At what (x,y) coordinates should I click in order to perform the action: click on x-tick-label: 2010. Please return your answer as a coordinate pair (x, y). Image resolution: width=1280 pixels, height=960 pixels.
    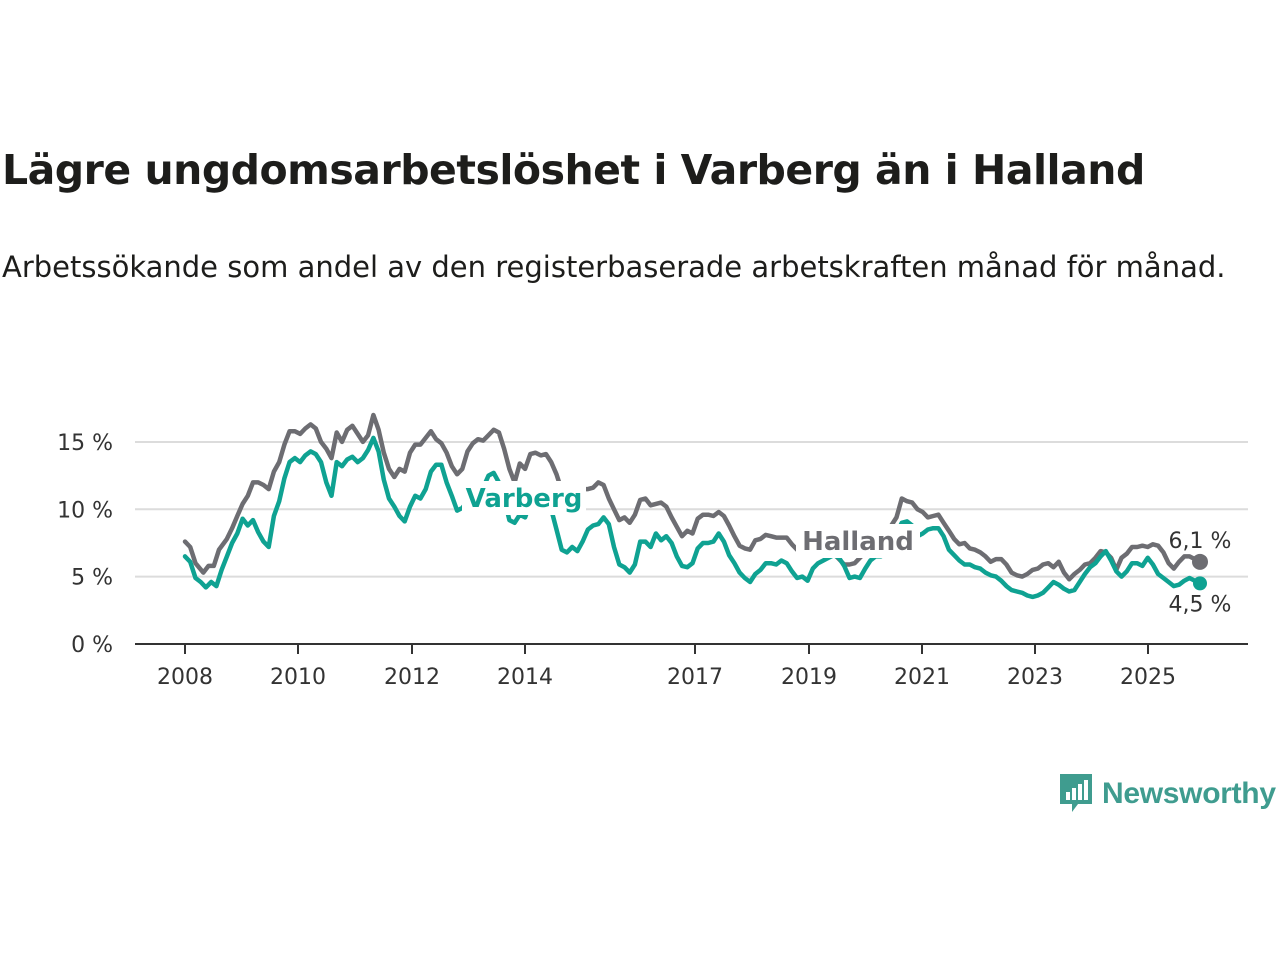
    Looking at the image, I should click on (298, 677).